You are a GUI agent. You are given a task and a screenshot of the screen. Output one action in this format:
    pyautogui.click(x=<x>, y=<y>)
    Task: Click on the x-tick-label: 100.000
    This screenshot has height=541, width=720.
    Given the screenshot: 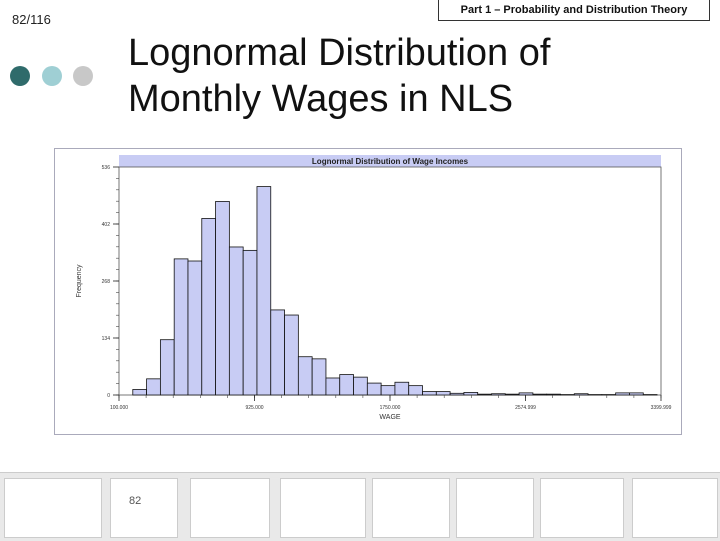 What is the action you would take?
    pyautogui.click(x=119, y=408)
    